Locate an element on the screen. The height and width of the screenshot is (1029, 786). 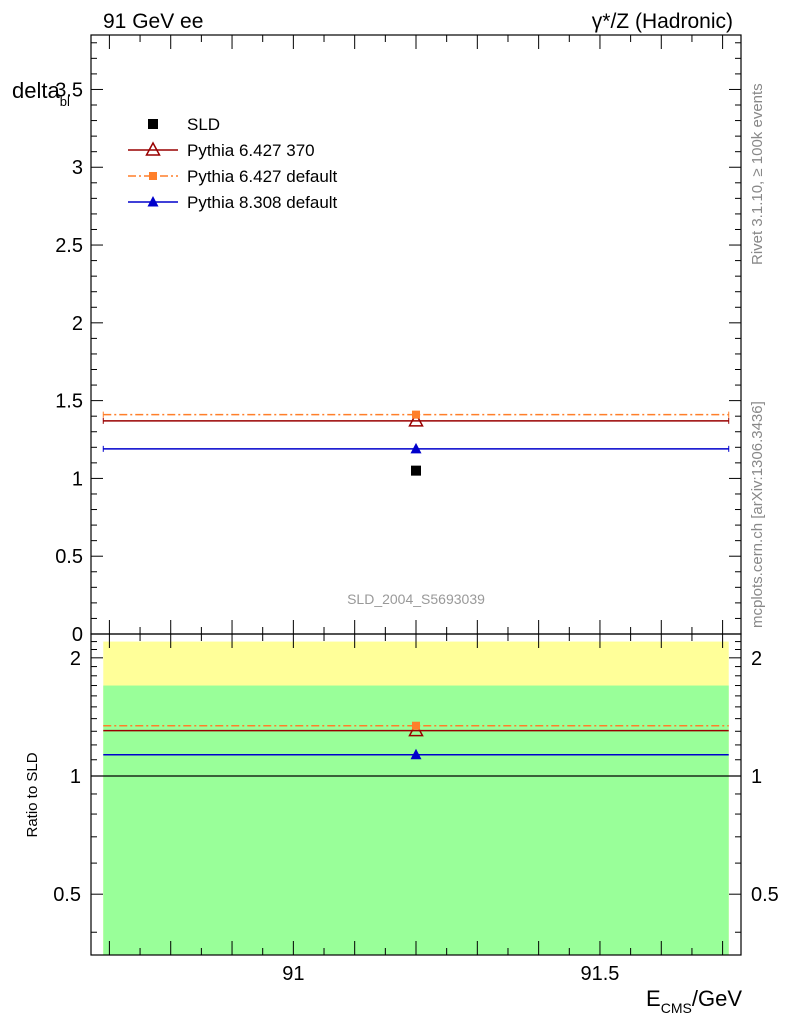
xlabel: ECMS/GeV is located at coordinates (694, 1001).